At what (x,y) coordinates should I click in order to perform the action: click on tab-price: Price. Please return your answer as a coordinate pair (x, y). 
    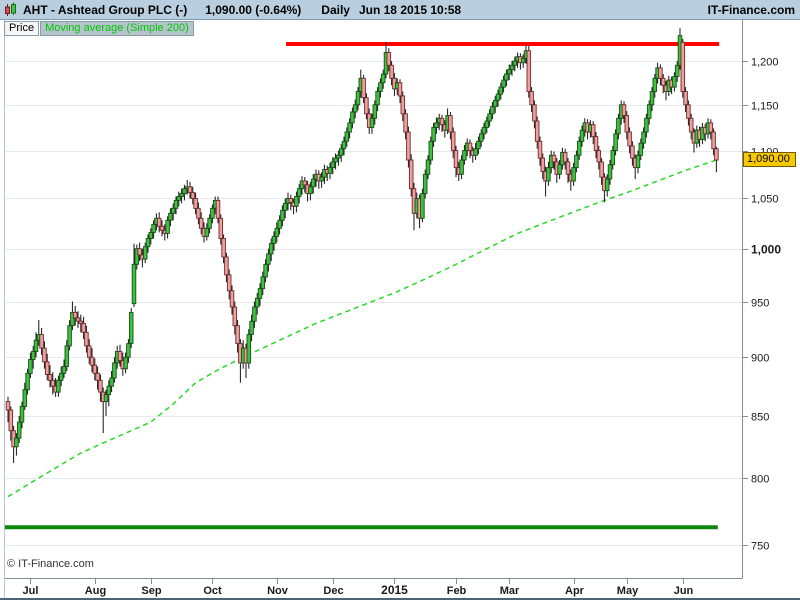
    Looking at the image, I should click on (22, 28).